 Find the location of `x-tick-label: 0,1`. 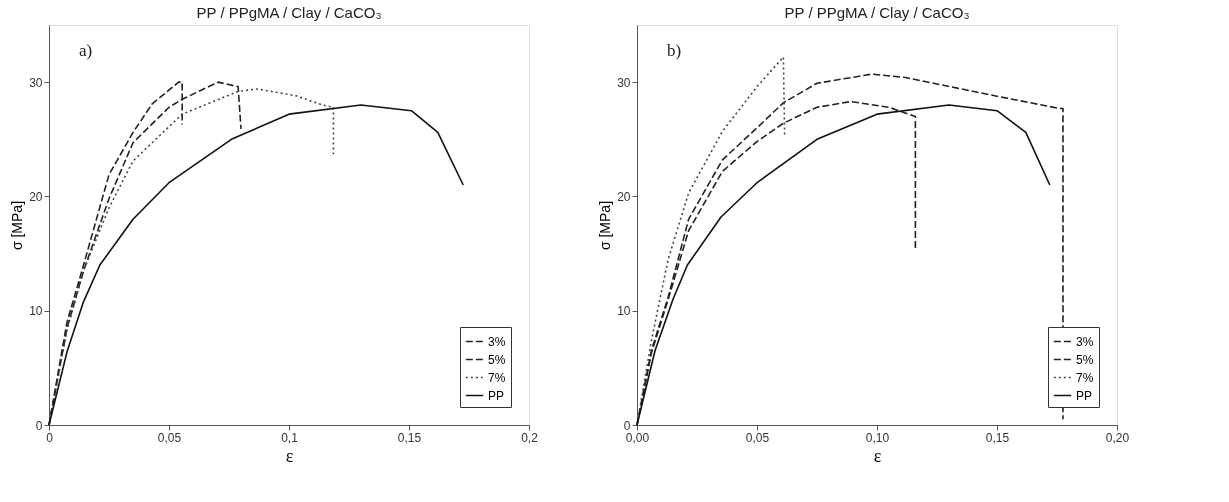

x-tick-label: 0,1 is located at coordinates (290, 437).